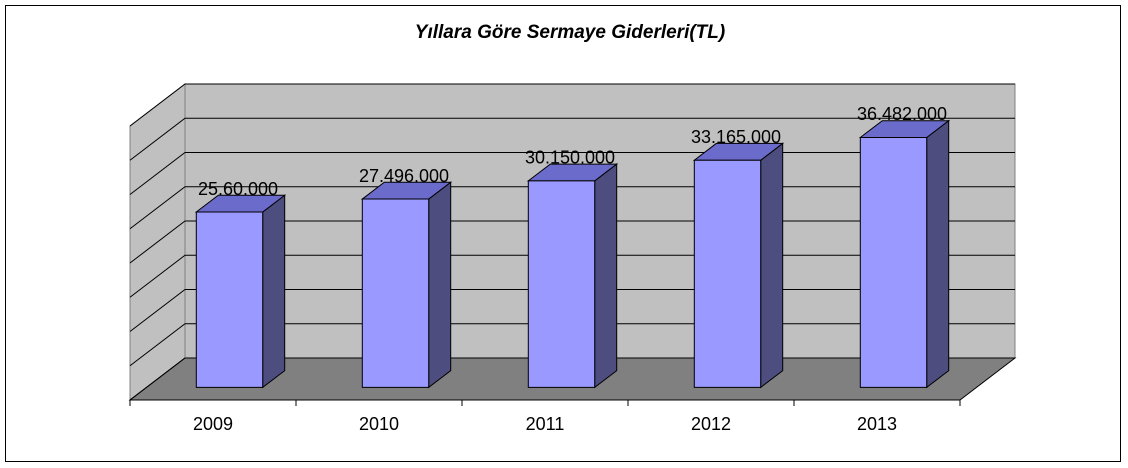 Image resolution: width=1128 pixels, height=468 pixels. I want to click on x-tick-label: 2009, so click(213, 424).